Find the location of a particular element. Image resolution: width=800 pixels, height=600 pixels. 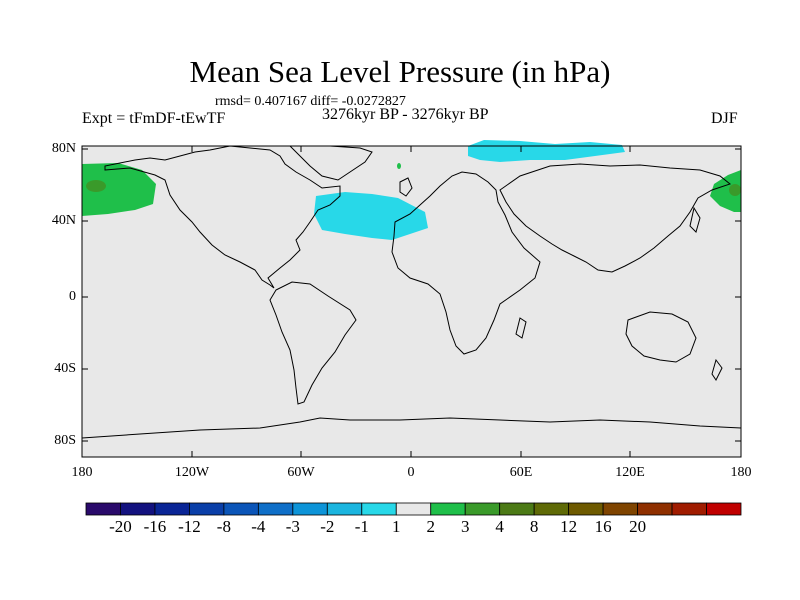

lat-label-80n: 80N is located at coordinates (63, 148).